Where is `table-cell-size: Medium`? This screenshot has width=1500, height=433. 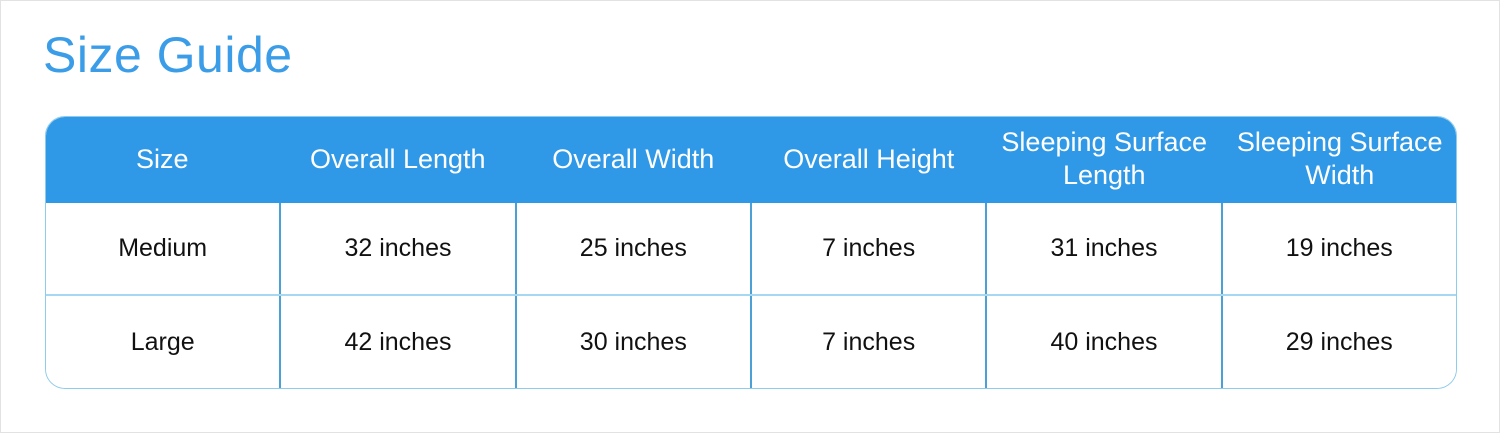 table-cell-size: Medium is located at coordinates (163, 247).